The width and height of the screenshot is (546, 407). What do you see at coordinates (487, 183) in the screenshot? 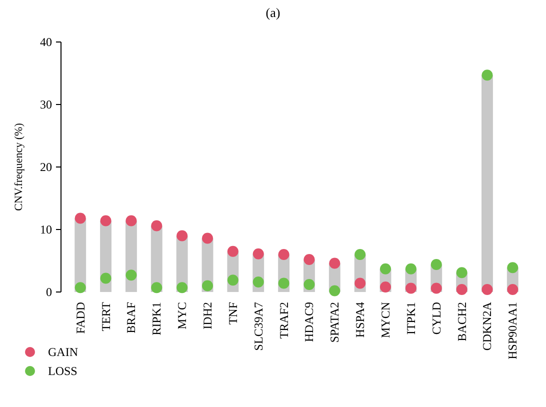
I see `bar` at bounding box center [487, 183].